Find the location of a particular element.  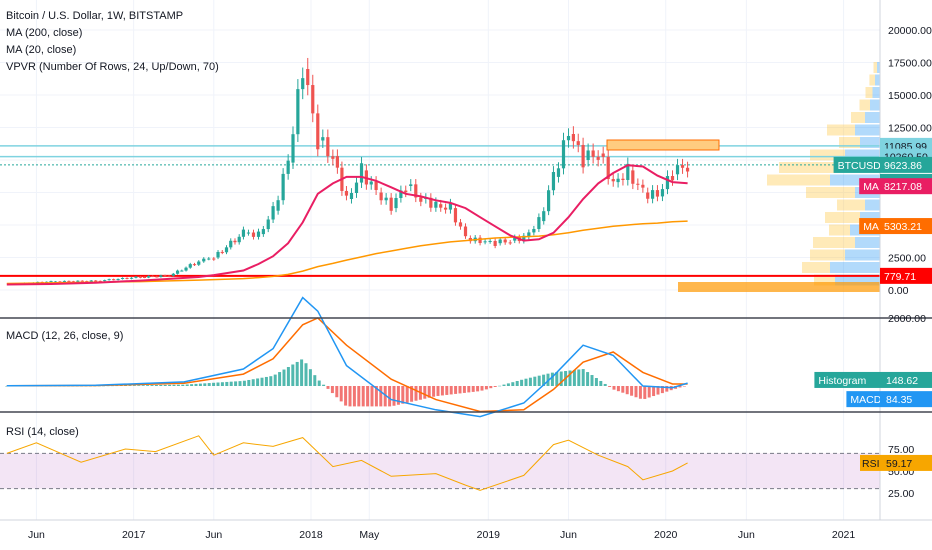

resistance-zone is located at coordinates (663, 145).